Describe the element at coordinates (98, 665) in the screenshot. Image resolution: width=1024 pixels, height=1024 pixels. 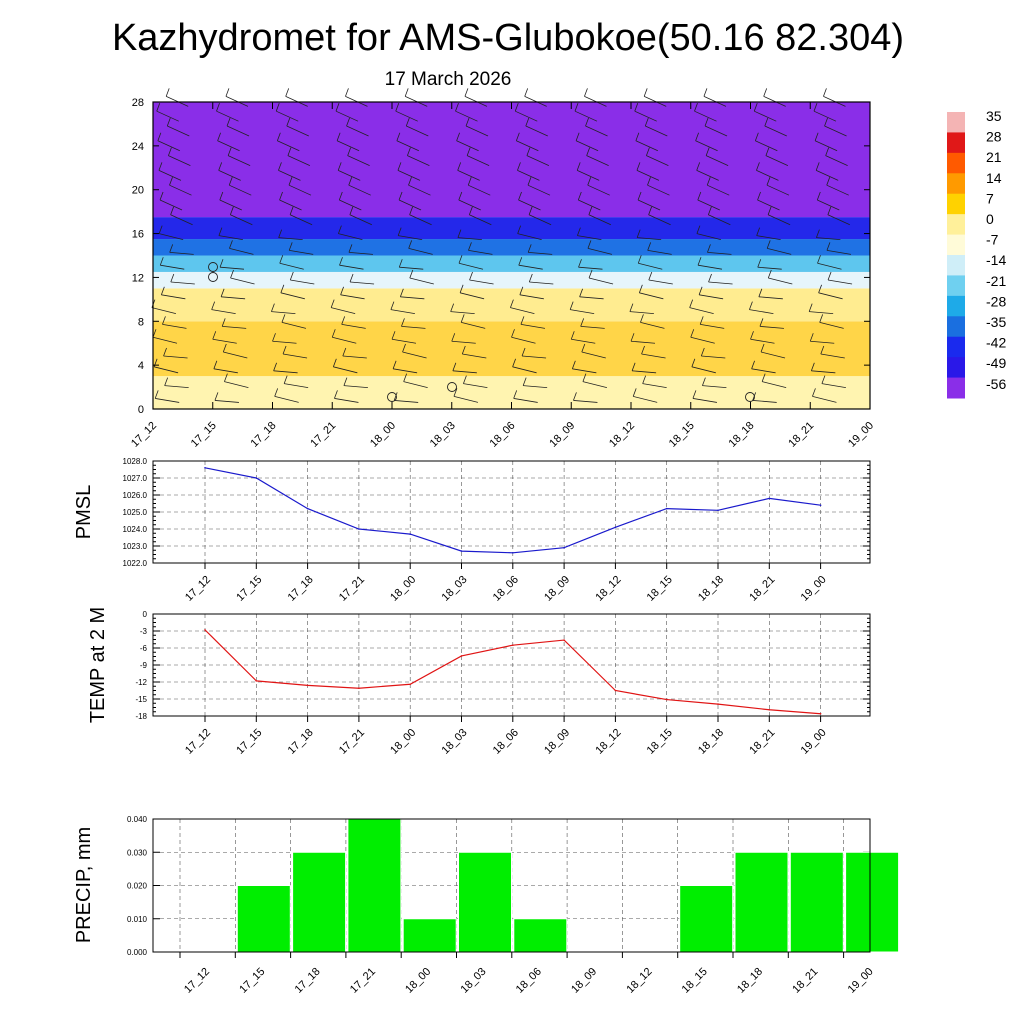
I see `temp-axis-label: TEMP at 2 M` at that location.